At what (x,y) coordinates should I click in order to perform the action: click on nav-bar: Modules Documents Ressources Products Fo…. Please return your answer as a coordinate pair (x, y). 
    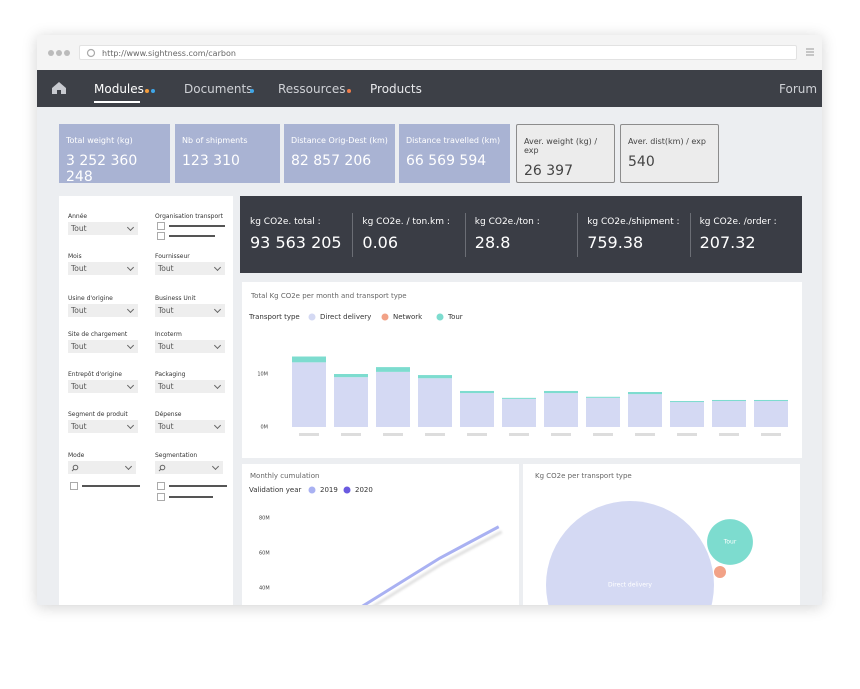
    Looking at the image, I should click on (429, 88).